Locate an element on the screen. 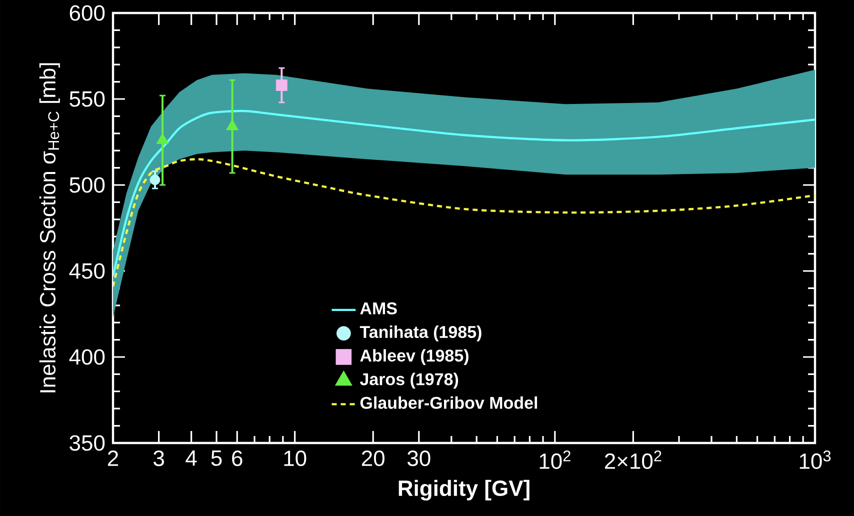 The width and height of the screenshot is (854, 516). y-tick-label: 550 is located at coordinates (87, 99).